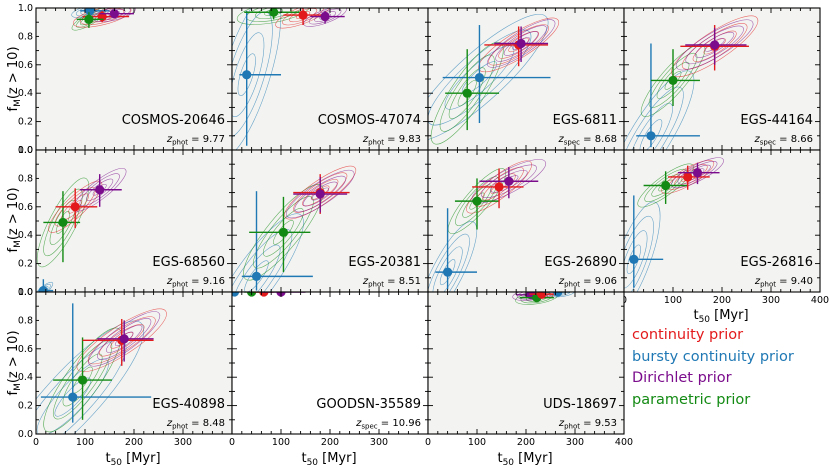 The height and width of the screenshot is (468, 830). What do you see at coordinates (391, 140) in the screenshot?
I see `redshift-label: zphot = 9.83` at bounding box center [391, 140].